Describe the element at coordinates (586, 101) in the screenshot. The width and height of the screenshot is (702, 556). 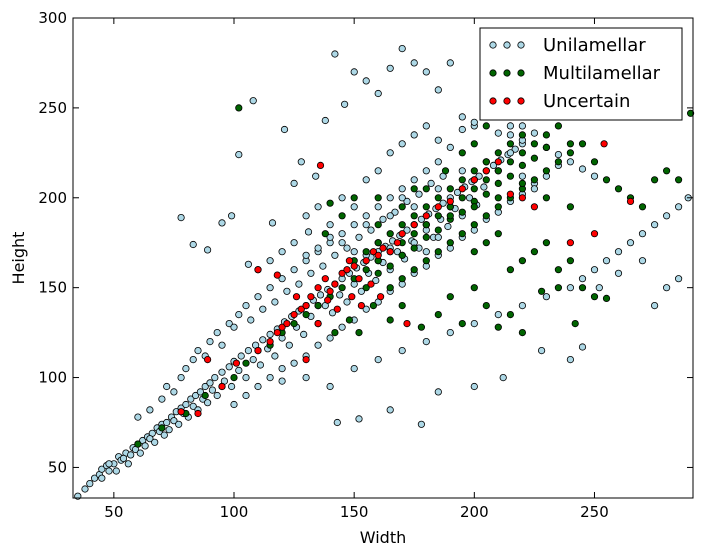
I see `legend-label: Uncertain` at that location.